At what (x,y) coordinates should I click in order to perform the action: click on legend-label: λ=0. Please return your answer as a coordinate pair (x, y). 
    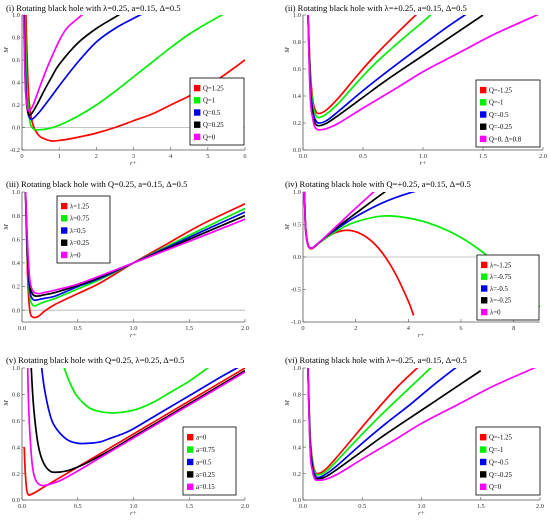
    Looking at the image, I should click on (75, 255).